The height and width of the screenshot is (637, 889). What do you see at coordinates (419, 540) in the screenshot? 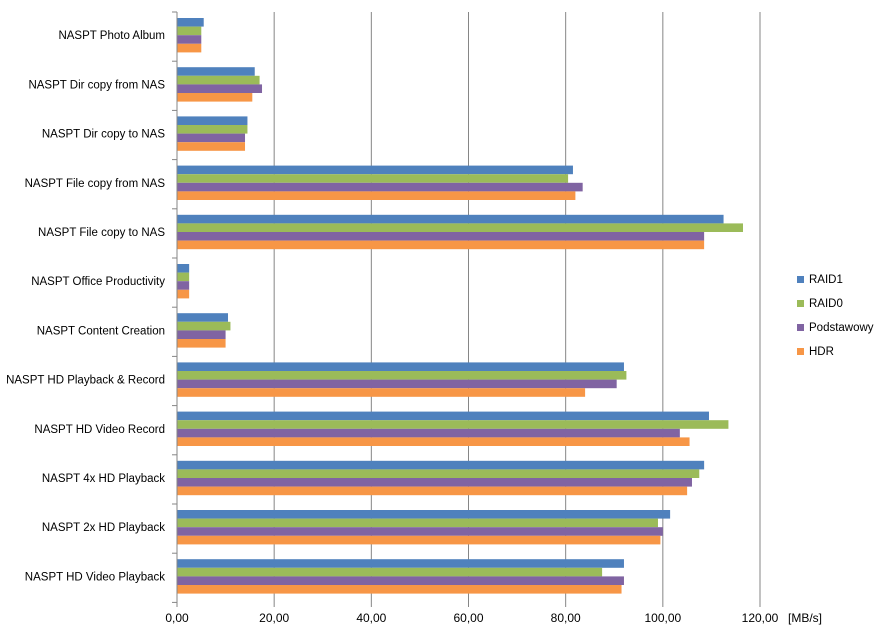
I see `bar-hdr-naspt-2x-hd-playback` at bounding box center [419, 540].